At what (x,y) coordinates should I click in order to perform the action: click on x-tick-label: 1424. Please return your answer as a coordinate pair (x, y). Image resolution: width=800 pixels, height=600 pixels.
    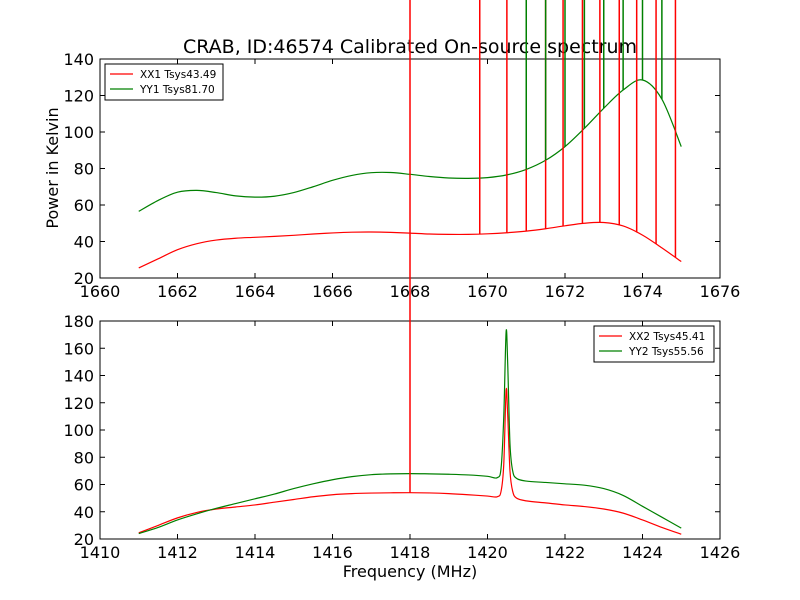
    Looking at the image, I should click on (642, 552).